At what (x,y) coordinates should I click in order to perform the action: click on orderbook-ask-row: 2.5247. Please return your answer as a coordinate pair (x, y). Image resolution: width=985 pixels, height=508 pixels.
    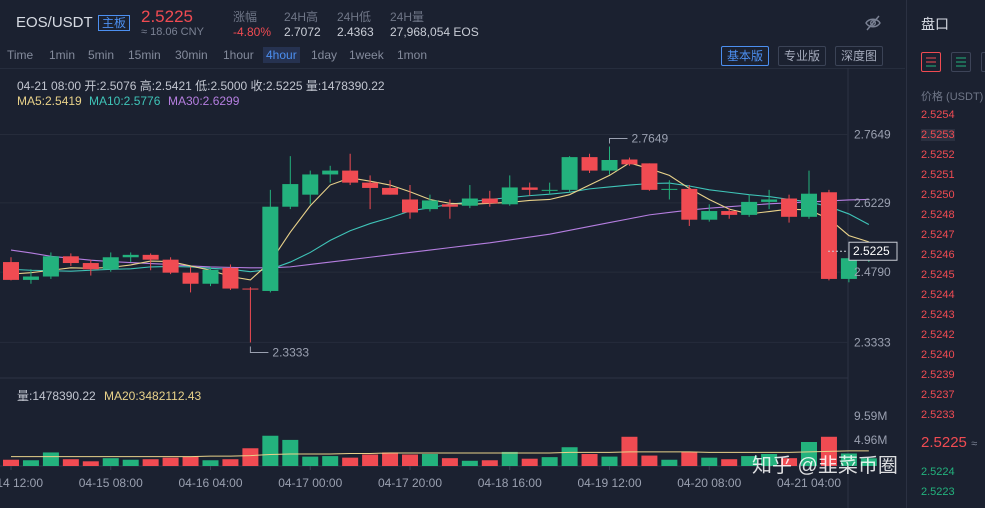
    Looking at the image, I should click on (938, 235).